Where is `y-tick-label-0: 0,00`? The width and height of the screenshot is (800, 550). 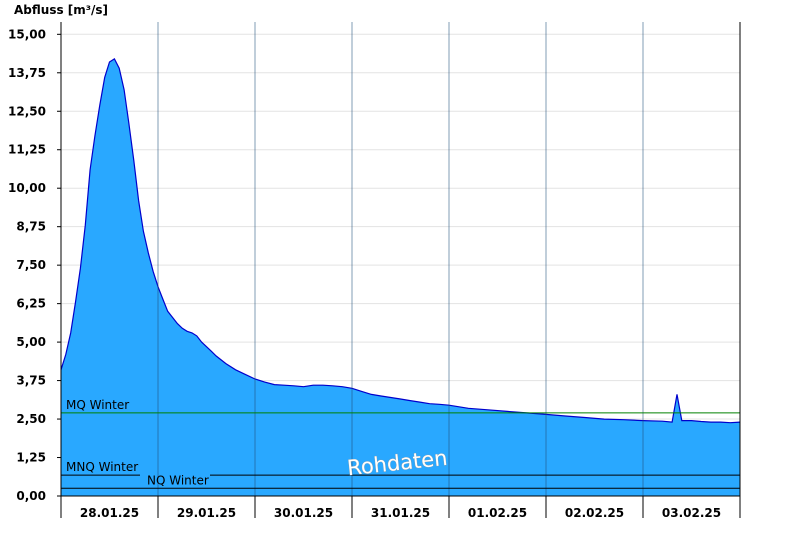 y-tick-label-0: 0,00 is located at coordinates (31, 496).